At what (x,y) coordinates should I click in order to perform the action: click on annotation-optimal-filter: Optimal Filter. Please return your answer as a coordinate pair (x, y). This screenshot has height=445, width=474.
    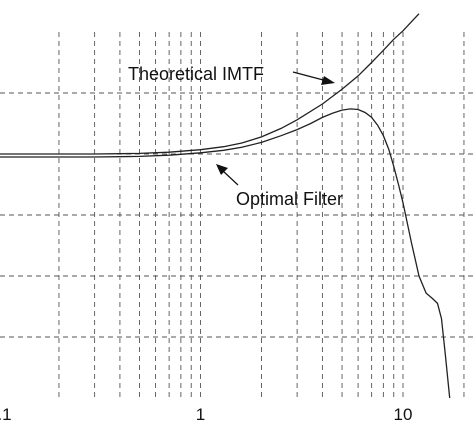
    Looking at the image, I should click on (289, 199).